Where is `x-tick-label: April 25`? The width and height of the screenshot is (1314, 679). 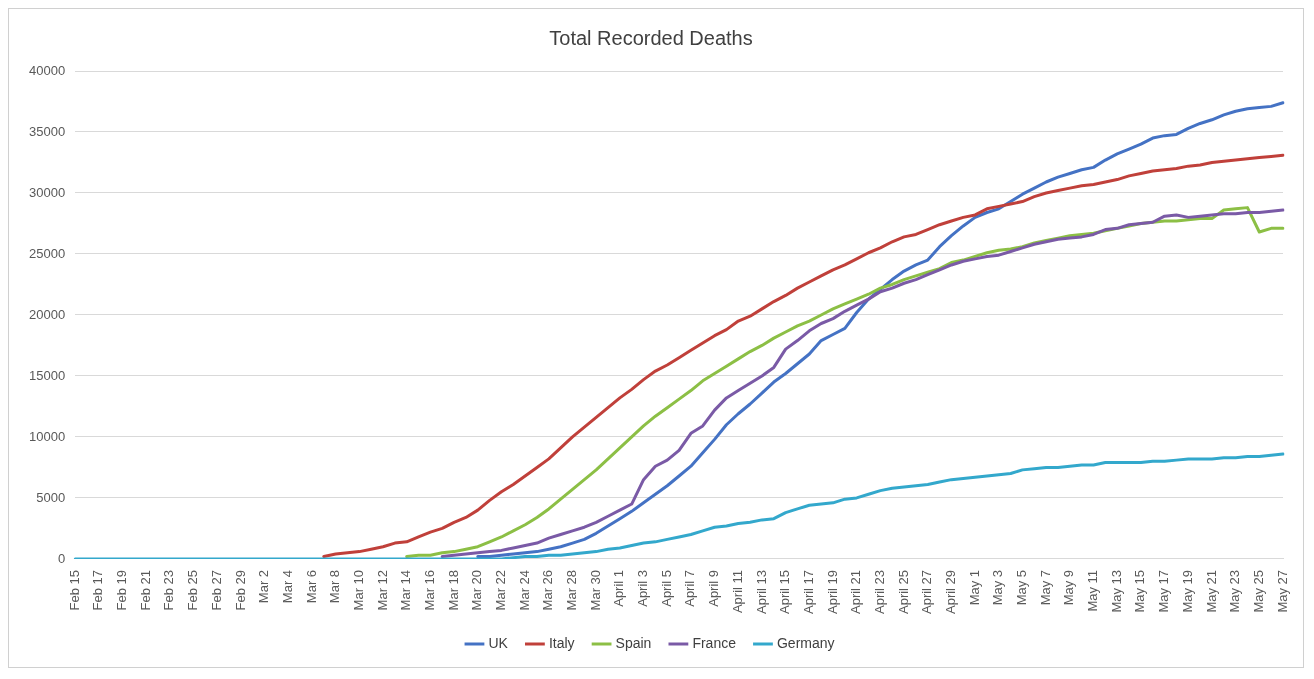
x-tick-label: April 25 is located at coordinates (903, 591).